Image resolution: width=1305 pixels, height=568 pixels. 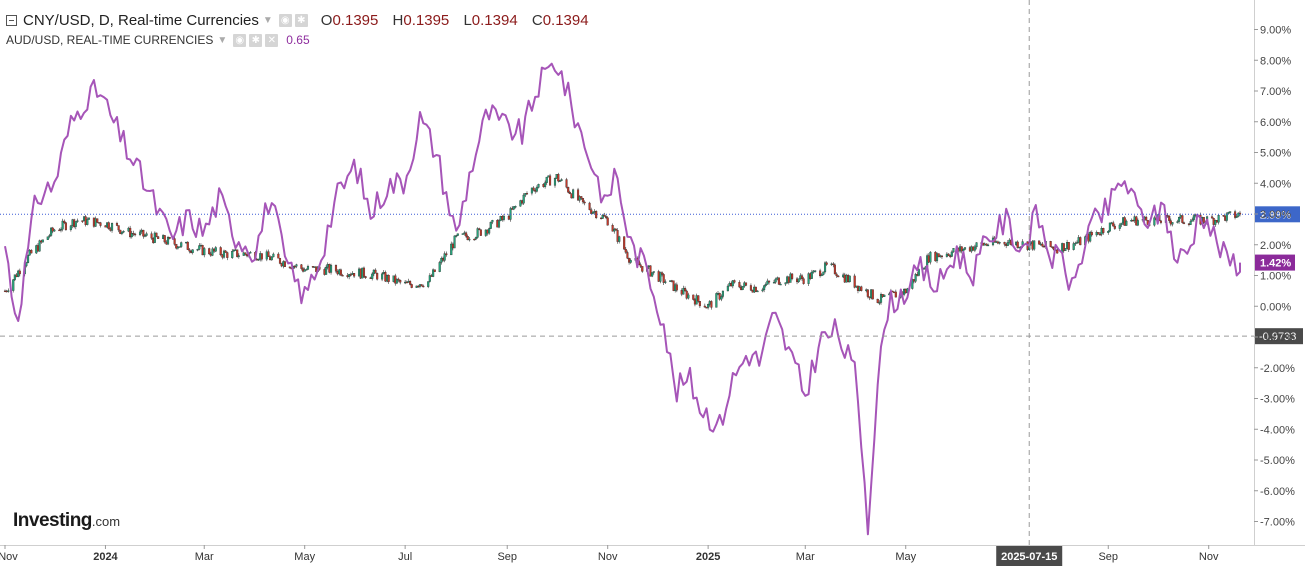 What do you see at coordinates (1275, 277) in the screenshot?
I see `y-tick-label: 1.00%` at bounding box center [1275, 277].